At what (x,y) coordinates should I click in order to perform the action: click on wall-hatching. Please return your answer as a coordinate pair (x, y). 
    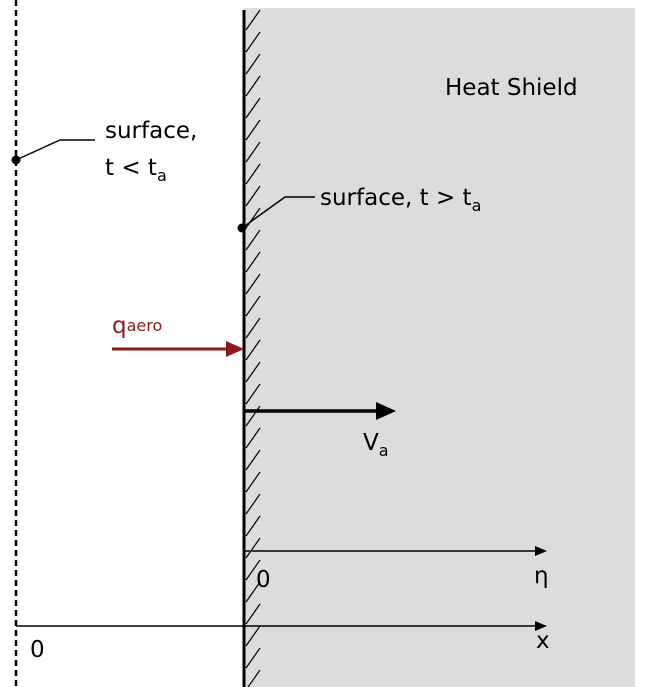
    Looking at the image, I should click on (253, 348).